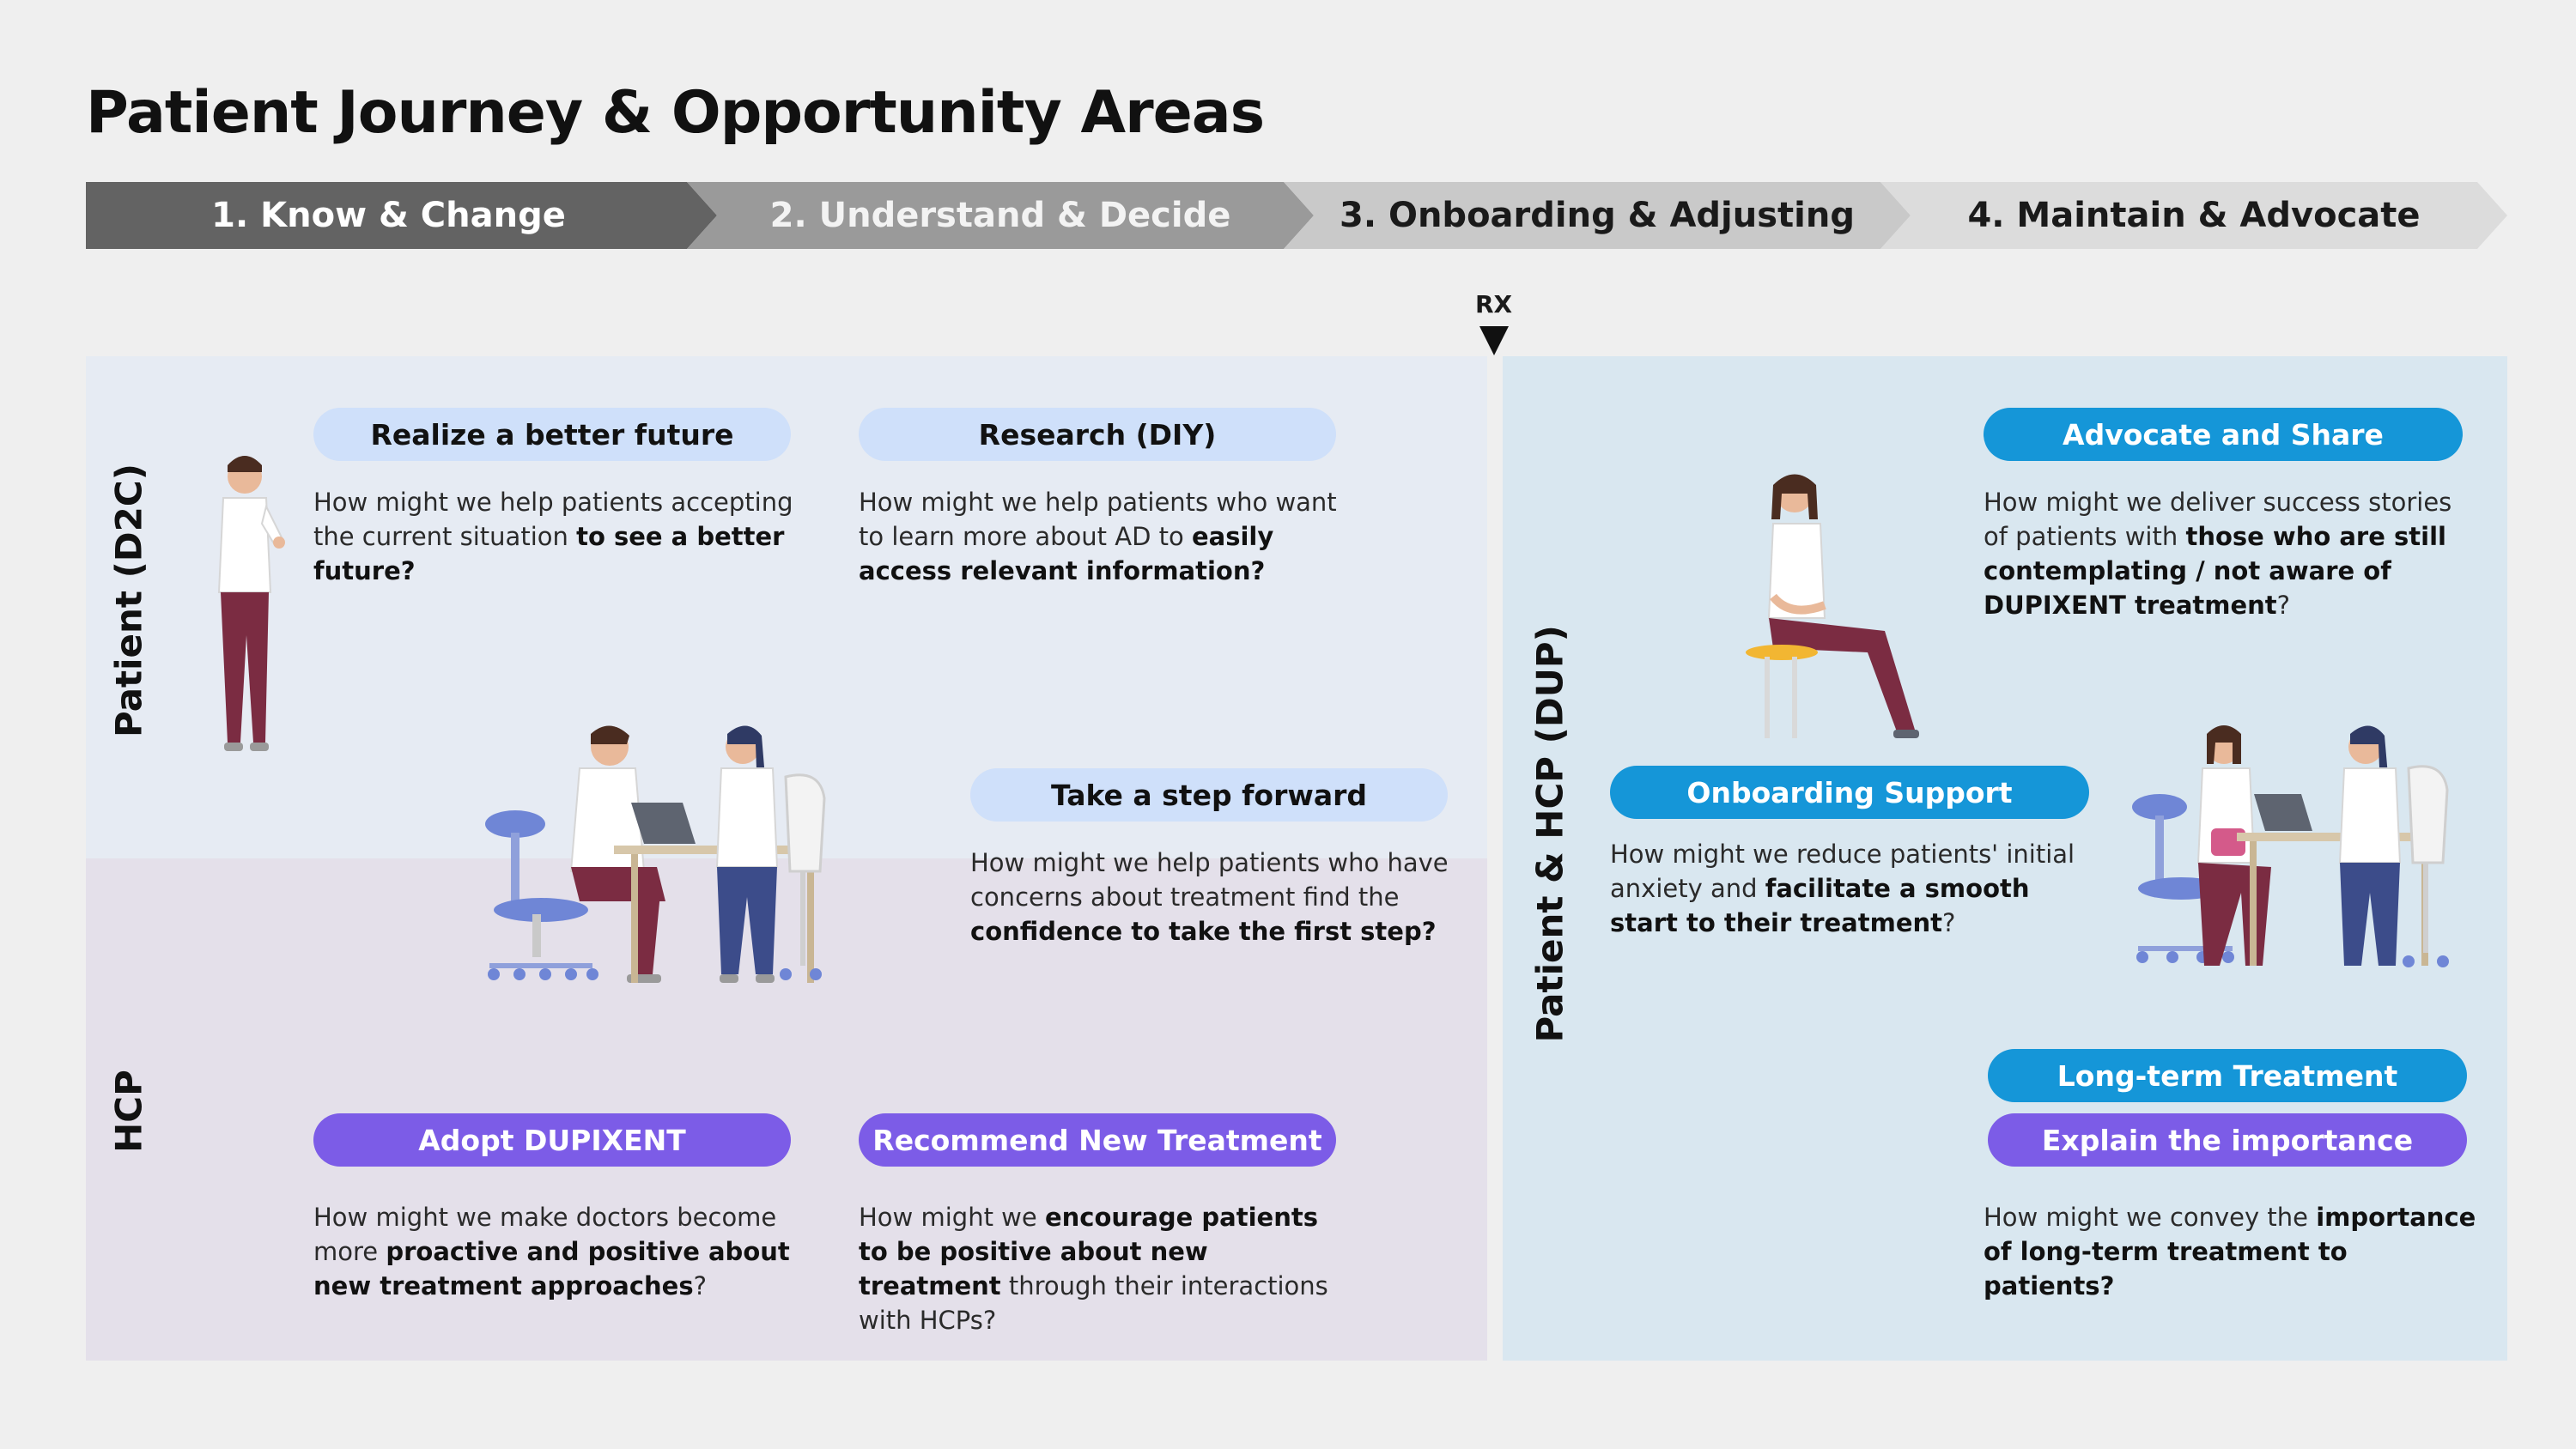 This screenshot has height=1449, width=2576. Describe the element at coordinates (2223, 434) in the screenshot. I see `advocate-pill: Advocate and Share` at that location.